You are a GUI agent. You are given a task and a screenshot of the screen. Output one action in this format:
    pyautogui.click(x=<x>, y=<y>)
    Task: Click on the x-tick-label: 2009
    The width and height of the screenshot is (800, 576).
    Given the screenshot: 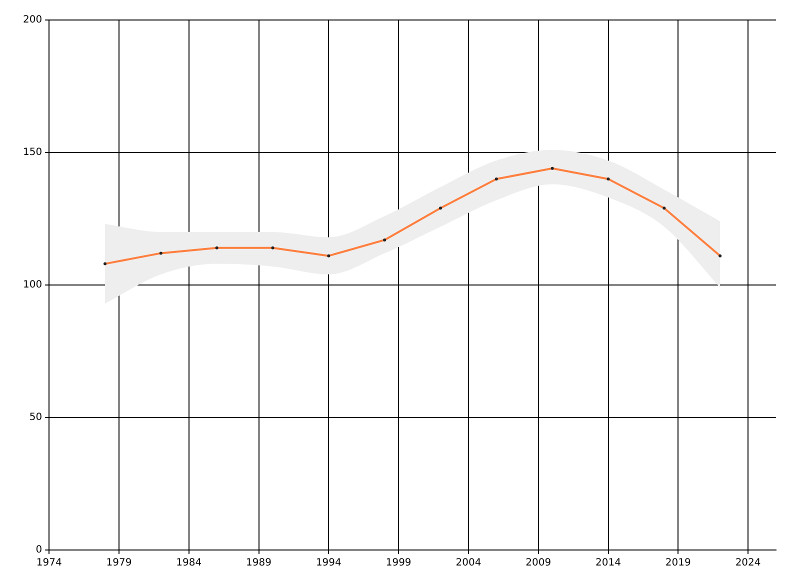 What is the action you would take?
    pyautogui.click(x=539, y=563)
    